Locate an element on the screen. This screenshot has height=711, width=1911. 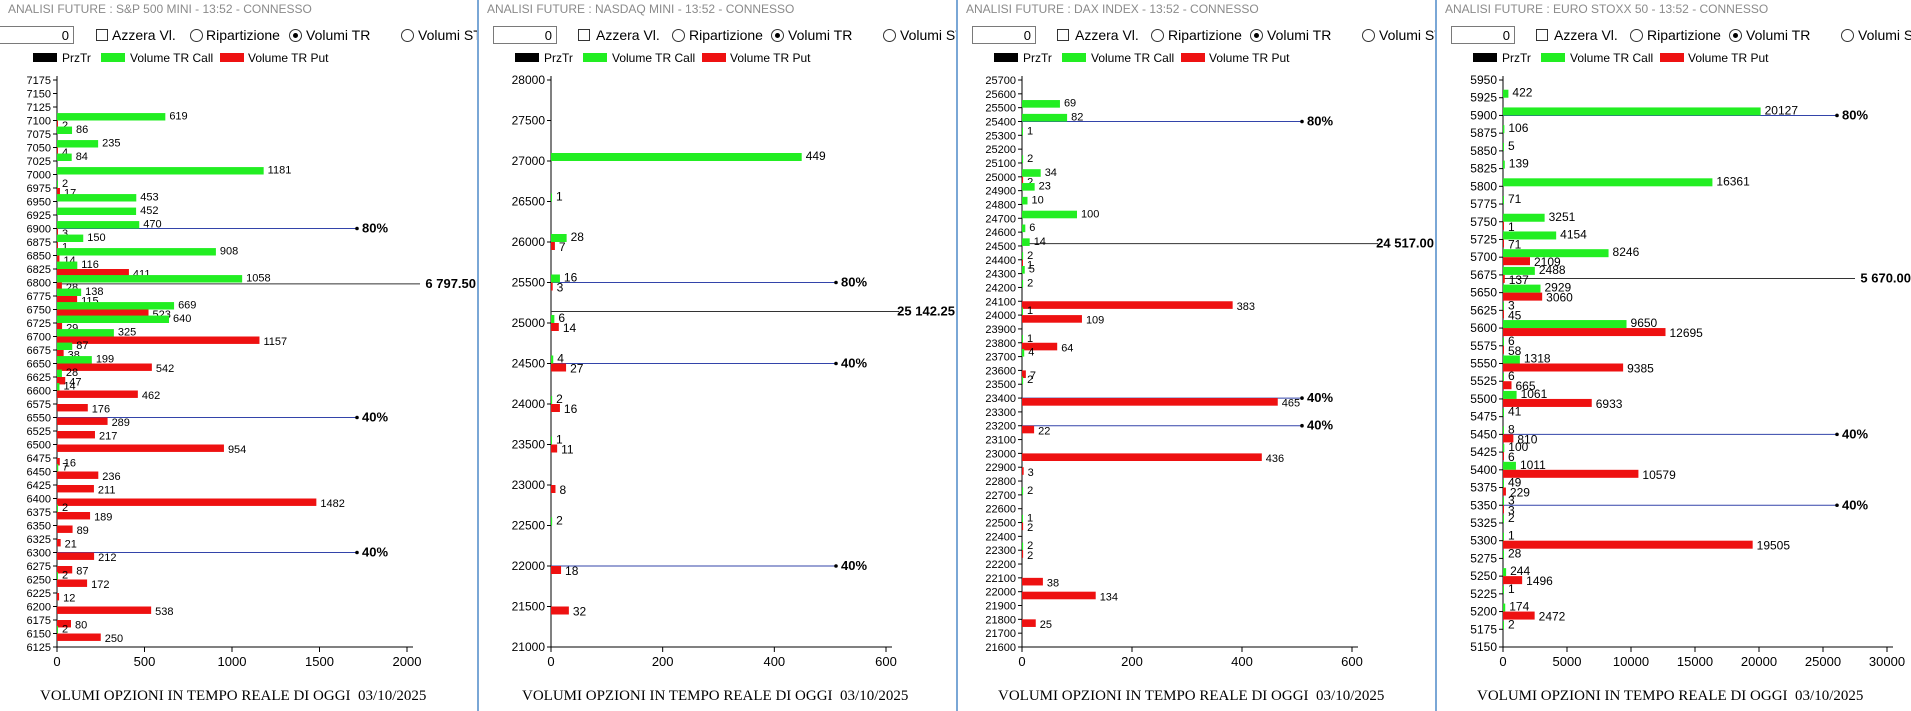
y-tick-label: 6525 is located at coordinates (39, 432).